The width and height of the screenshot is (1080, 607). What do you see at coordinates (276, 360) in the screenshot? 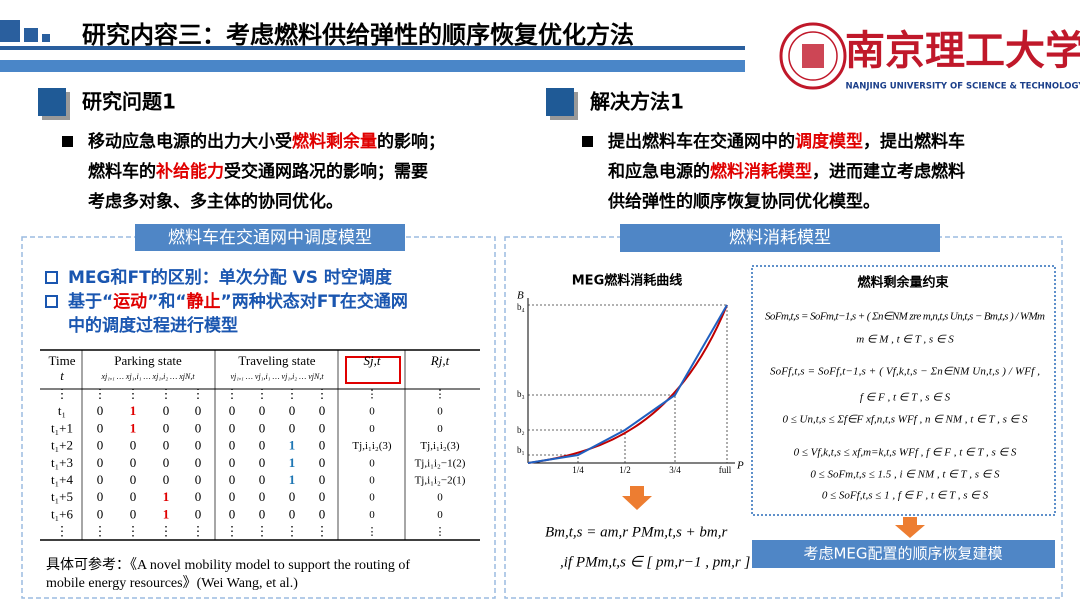
I see `table-header: Traveling state` at bounding box center [276, 360].